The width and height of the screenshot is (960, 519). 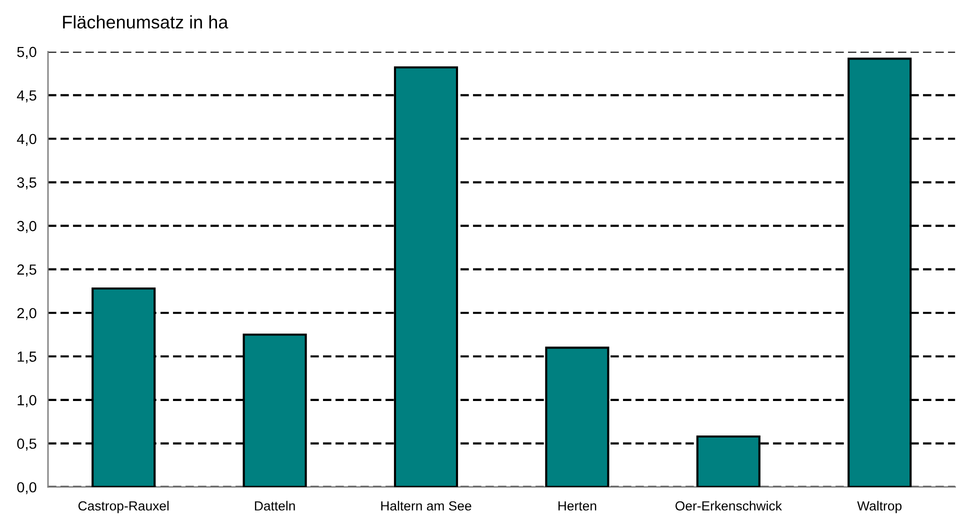 I want to click on y-tick-label: 2,5, so click(x=26, y=270).